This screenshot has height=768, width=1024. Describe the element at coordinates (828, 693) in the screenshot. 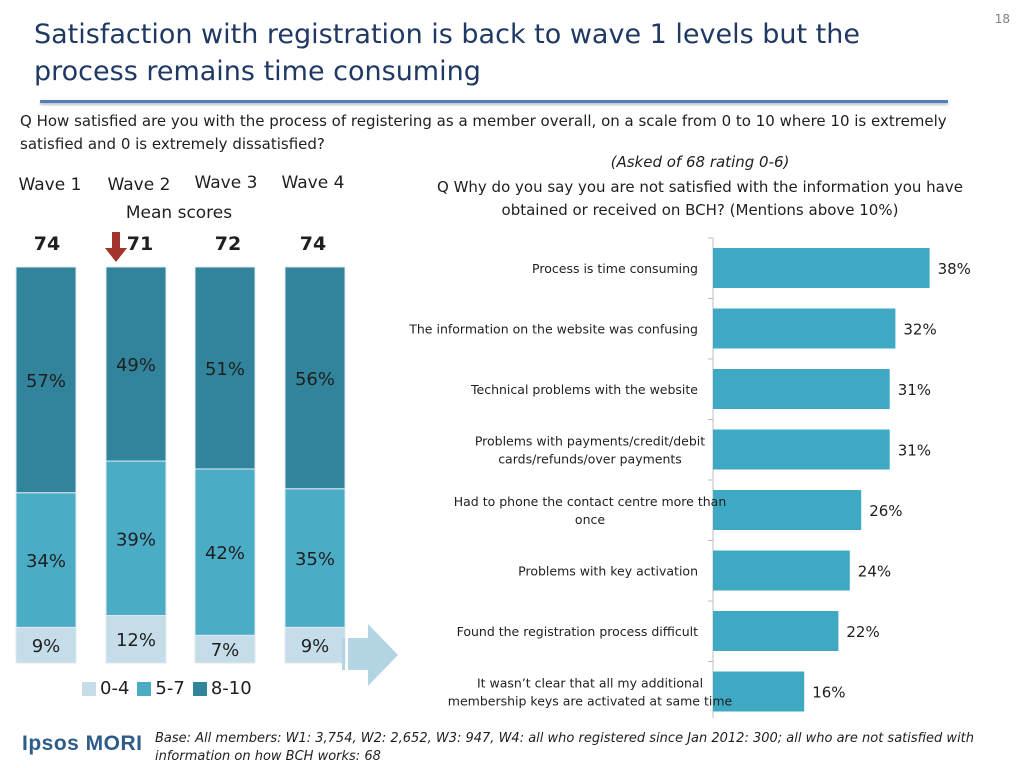

I see `reason-value-8: 16%` at that location.